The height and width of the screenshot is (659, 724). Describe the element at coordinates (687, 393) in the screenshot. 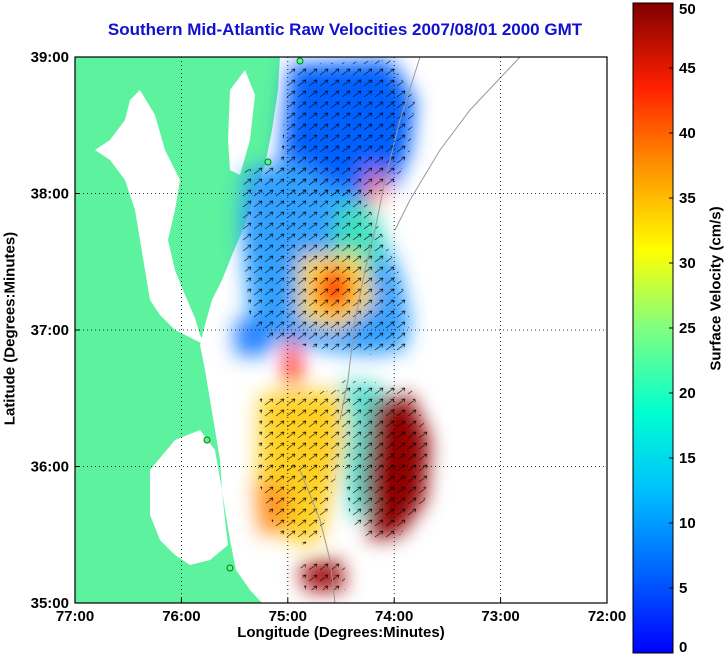

I see `colorbar-tick-label: 20` at that location.